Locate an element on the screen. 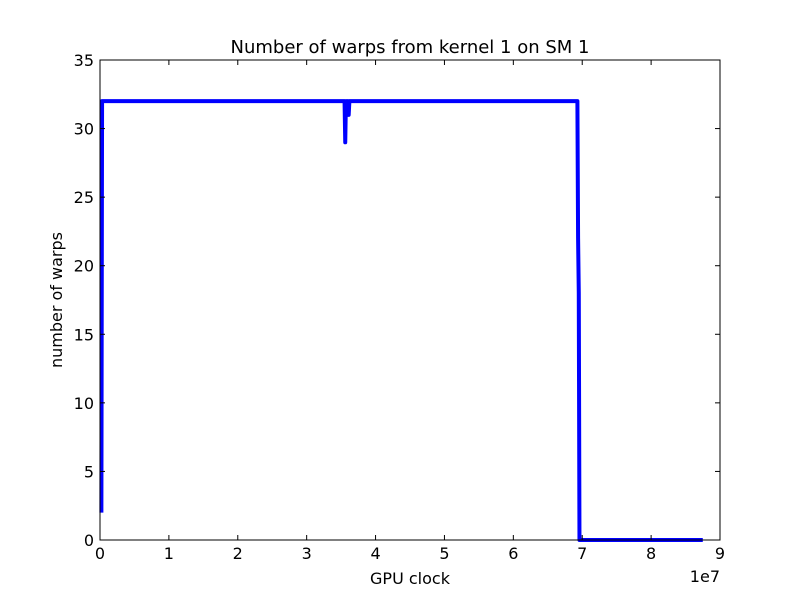  y-tick-label: 25 is located at coordinates (84, 197).